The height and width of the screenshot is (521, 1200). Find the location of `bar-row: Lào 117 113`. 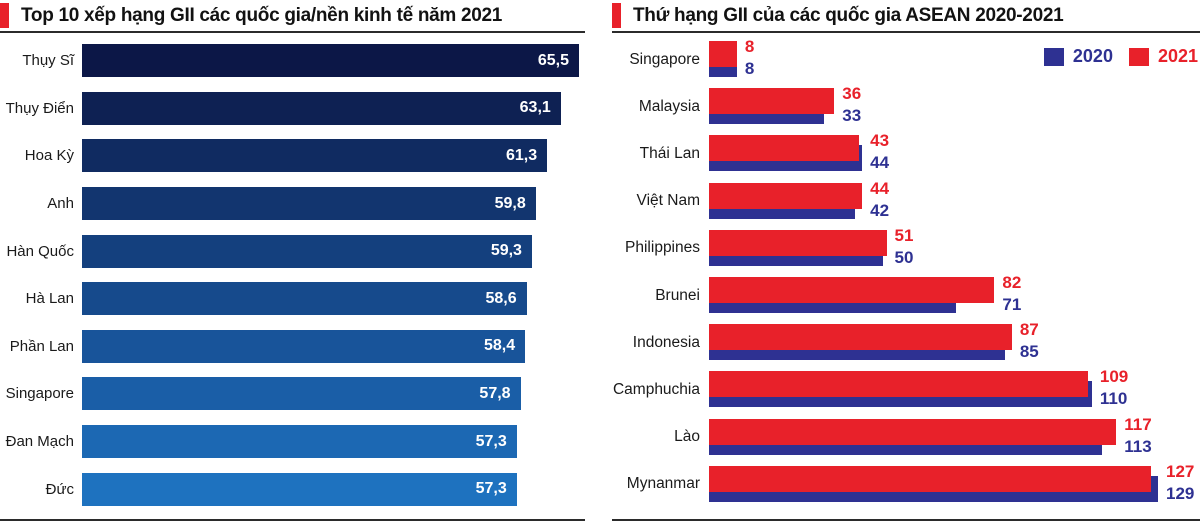

bar-row: Lào 117 113 is located at coordinates (906, 437).